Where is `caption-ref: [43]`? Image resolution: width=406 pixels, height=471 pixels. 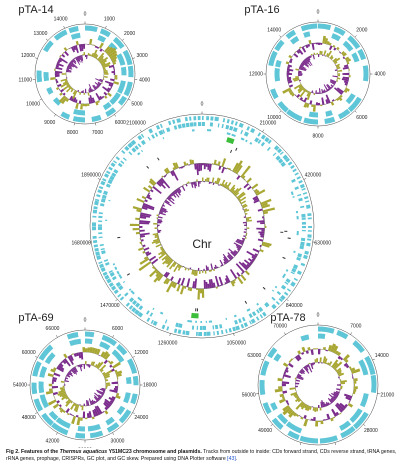
caption-ref: [43] is located at coordinates (231, 459).